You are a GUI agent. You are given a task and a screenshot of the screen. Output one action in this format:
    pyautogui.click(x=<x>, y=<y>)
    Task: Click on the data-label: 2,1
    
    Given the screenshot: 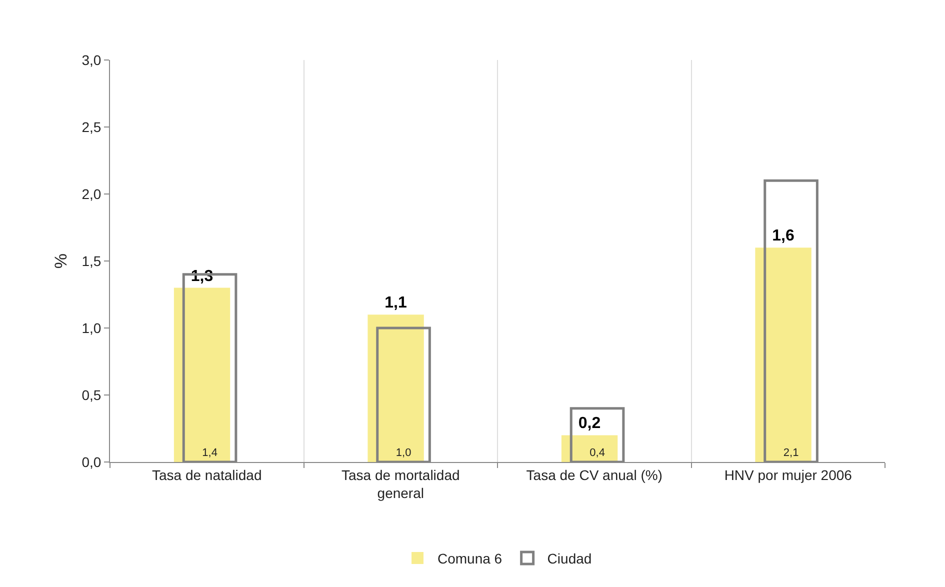 What is the action you would take?
    pyautogui.click(x=791, y=453)
    